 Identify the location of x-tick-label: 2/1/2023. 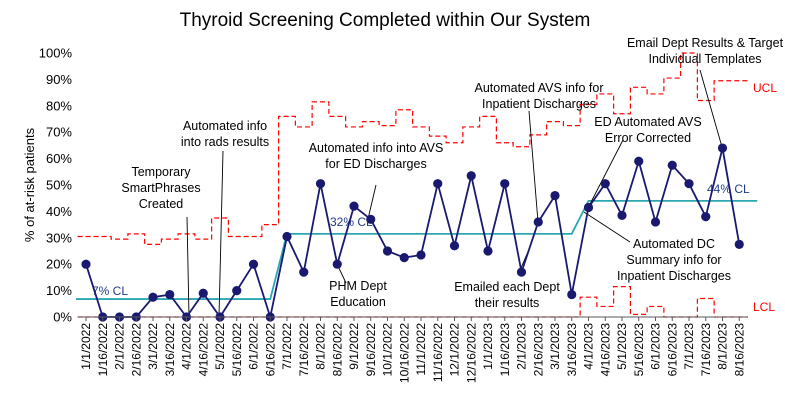
(522, 346).